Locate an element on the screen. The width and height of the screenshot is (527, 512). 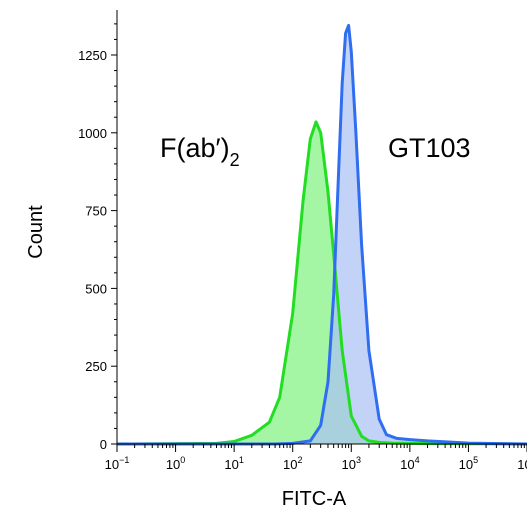
x-tick-label: 10⁴ is located at coordinates (409, 463).